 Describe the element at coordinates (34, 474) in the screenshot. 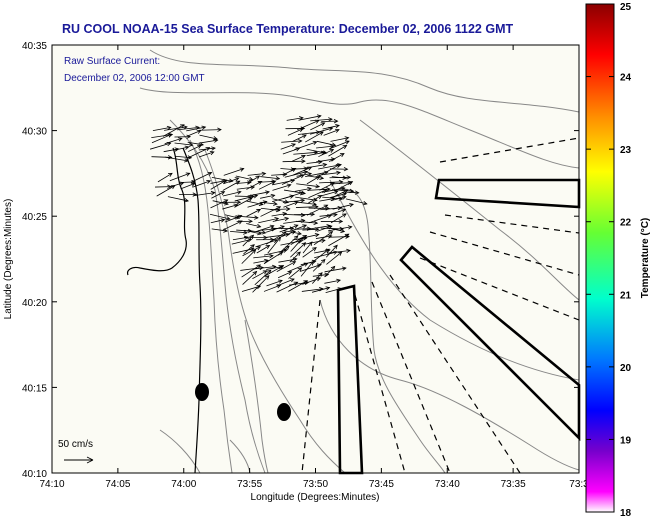

I see `y-tick-label: 40:10` at that location.